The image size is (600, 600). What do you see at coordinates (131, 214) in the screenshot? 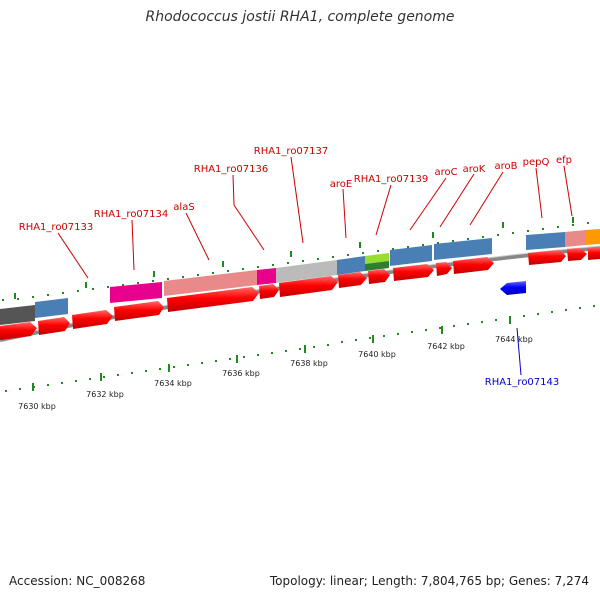
I see `gene-label: RHA1_ro07134` at bounding box center [131, 214].